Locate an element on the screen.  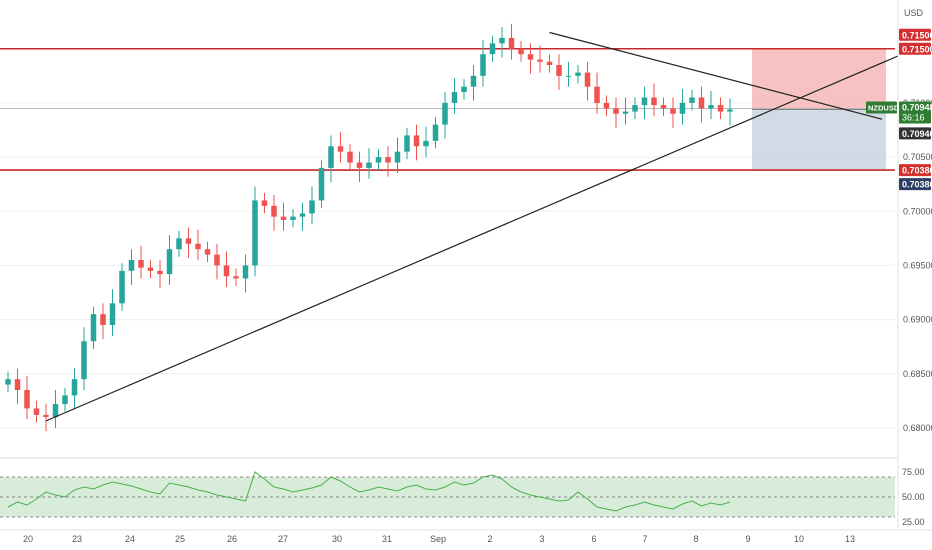
time-tick-label: 30 is located at coordinates (337, 539).